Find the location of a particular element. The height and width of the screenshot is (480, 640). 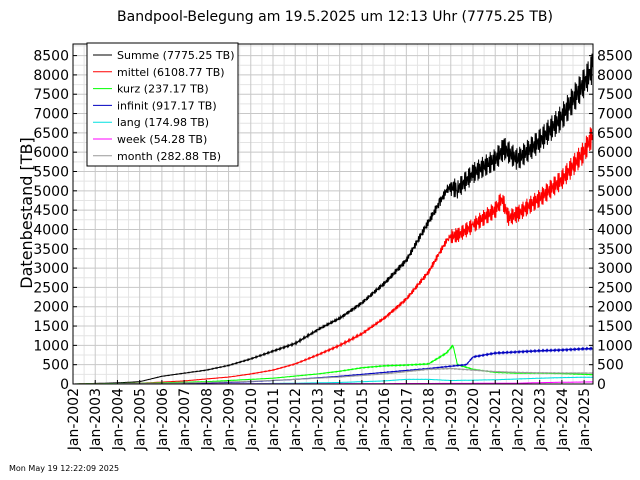

footer-timestamp: Mon May 19 12:22:09 2025 is located at coordinates (64, 468).